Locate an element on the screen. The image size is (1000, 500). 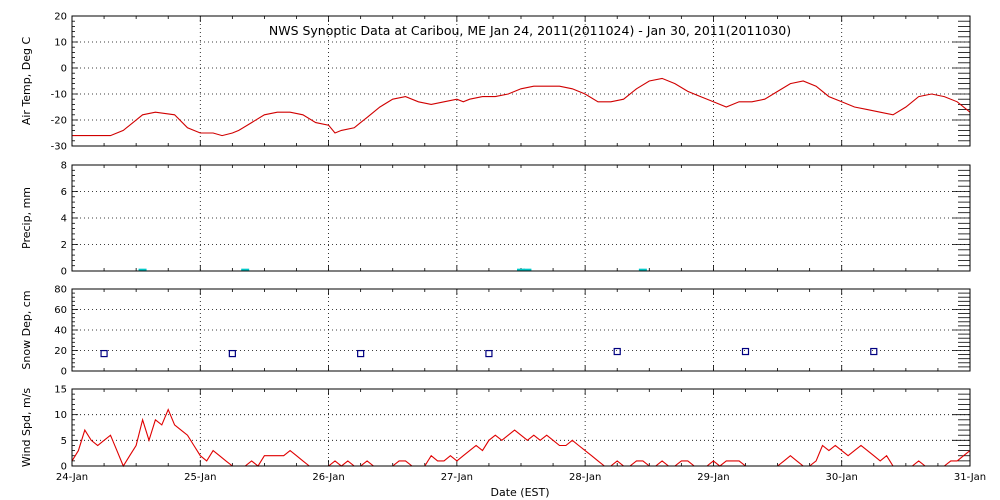
y-tick-label: -20 is located at coordinates (59, 121).